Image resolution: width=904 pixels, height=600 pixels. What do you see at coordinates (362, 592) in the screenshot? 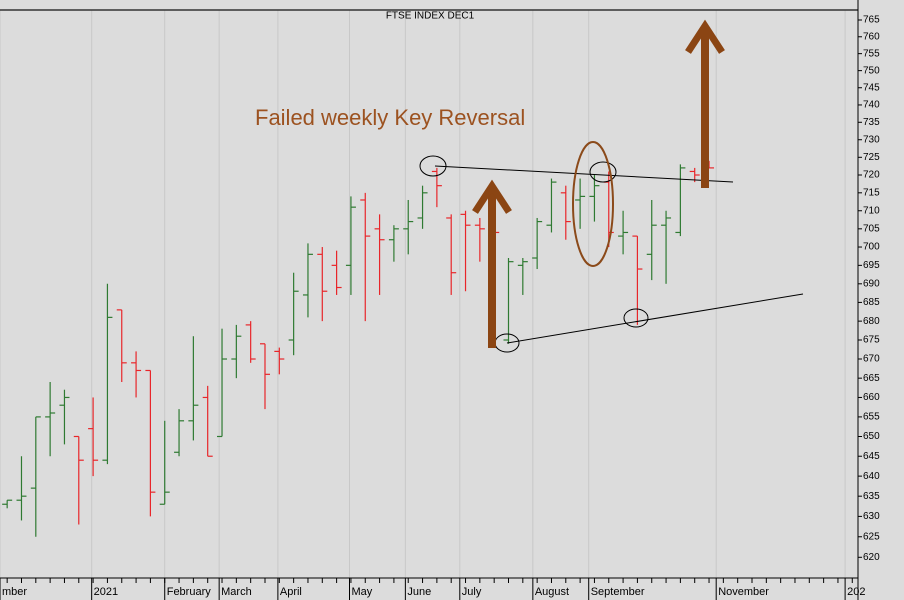
I see `x-tick-label: May` at bounding box center [362, 592].